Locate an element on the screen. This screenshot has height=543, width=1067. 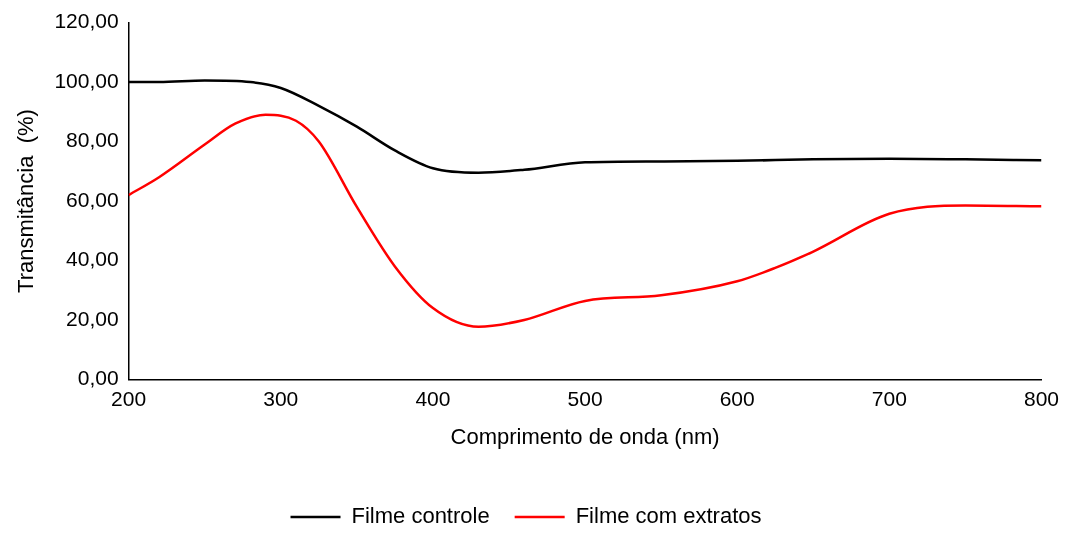
y-tick-label: 100,00 is located at coordinates (86, 80).